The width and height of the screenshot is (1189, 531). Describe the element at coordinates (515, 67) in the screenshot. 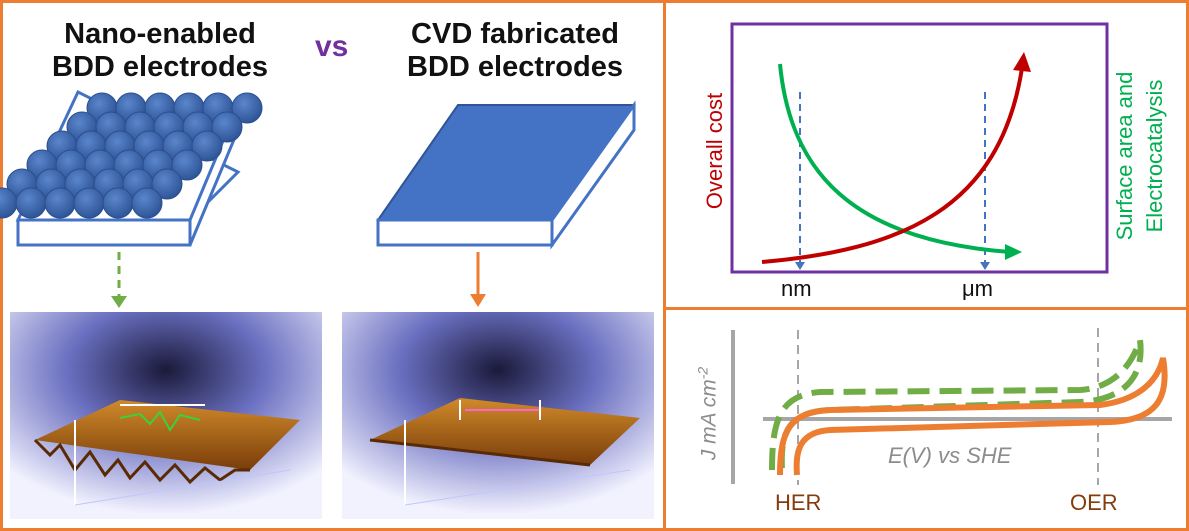

I see `cvd-title-line2: BDD electrodes` at that location.